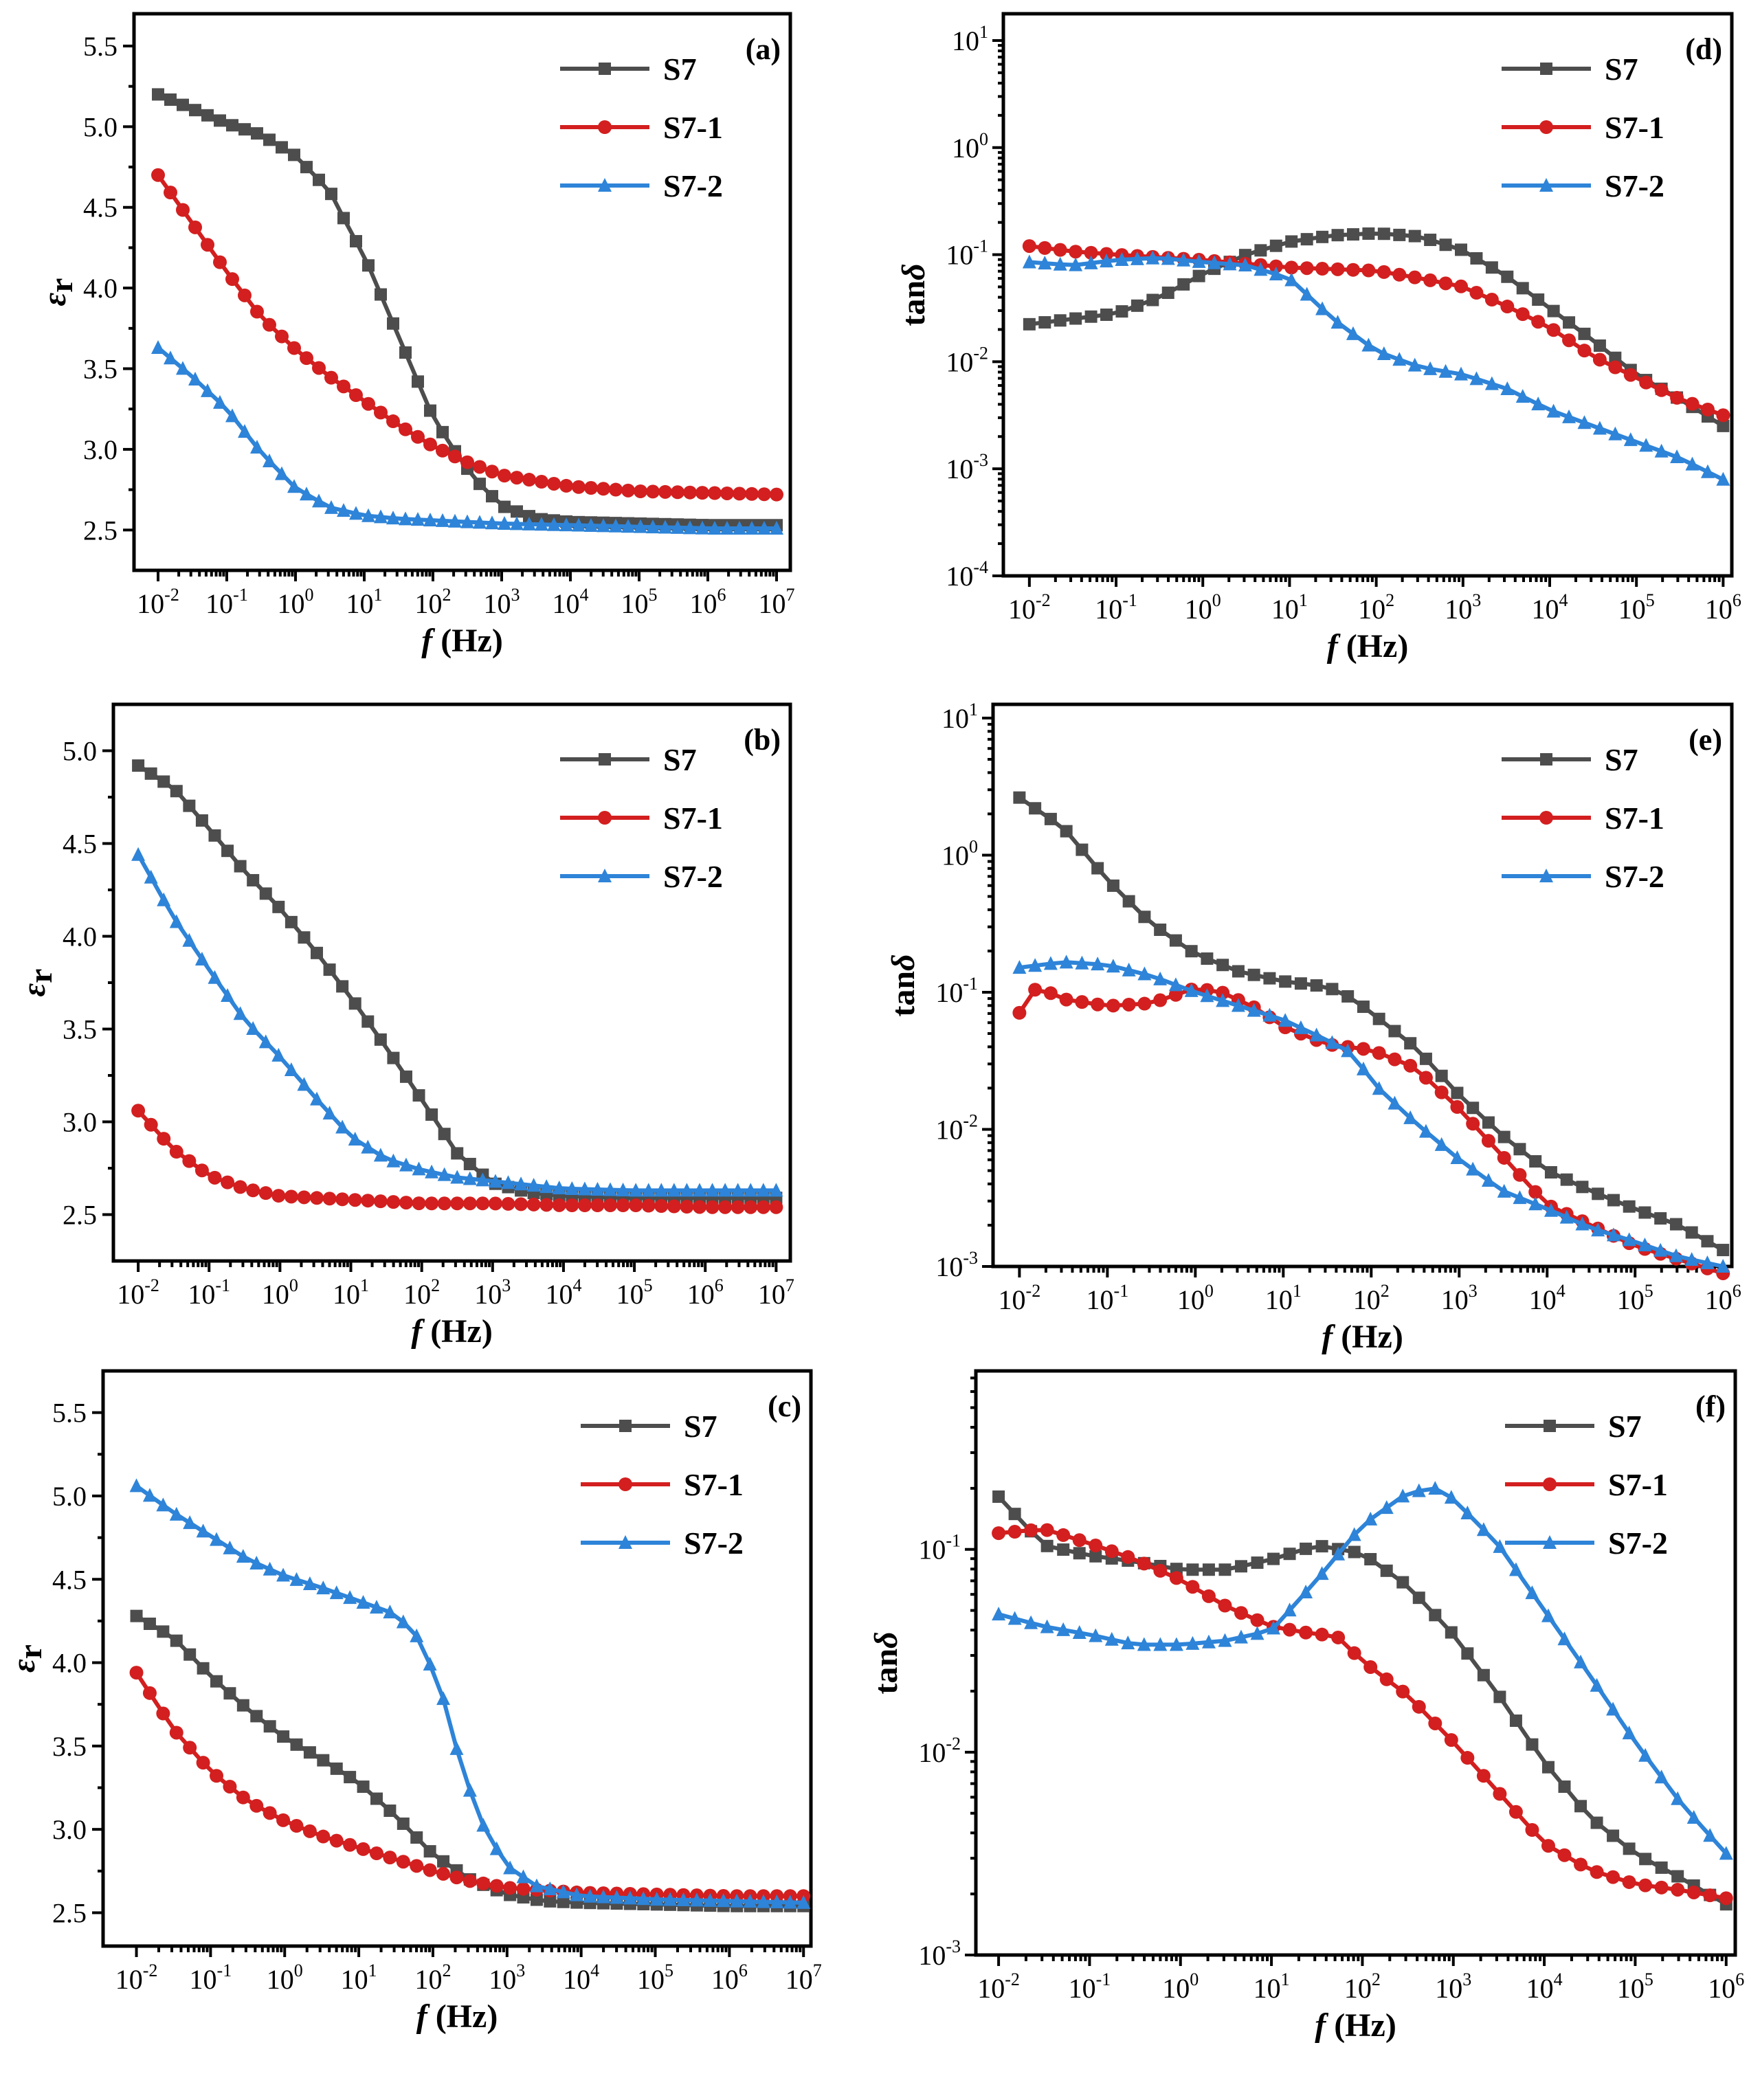  I want to click on series-line, so click(469, 1761).